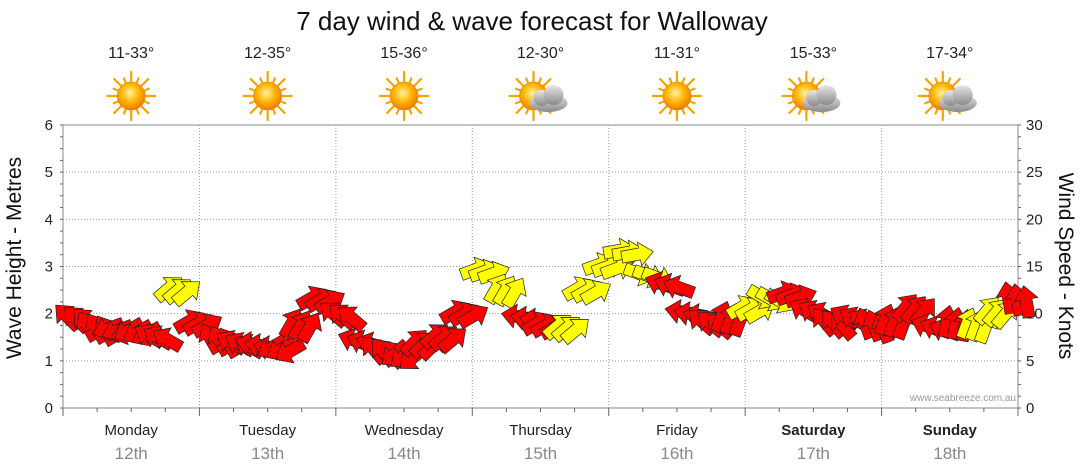  Describe the element at coordinates (49, 361) in the screenshot. I see `left-tick-label: 1` at that location.